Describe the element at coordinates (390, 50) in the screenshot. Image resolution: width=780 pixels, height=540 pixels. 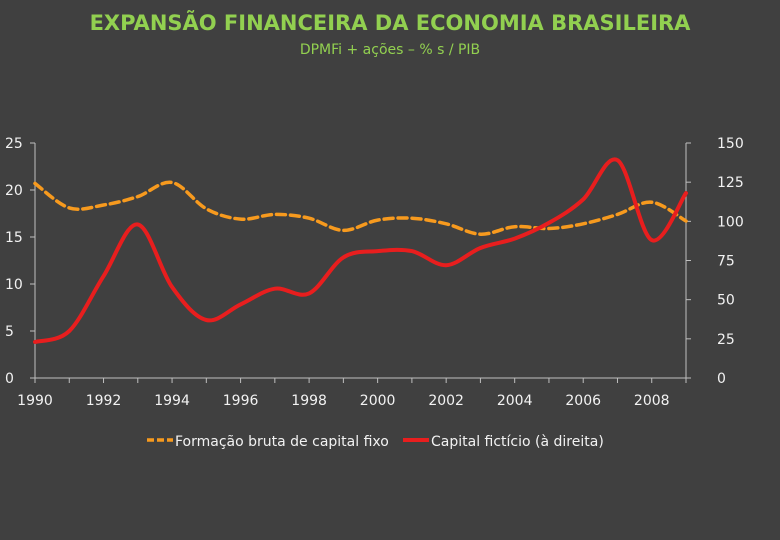
I see `chart-subtitle: DPMFi + ações – % s / PIB` at that location.